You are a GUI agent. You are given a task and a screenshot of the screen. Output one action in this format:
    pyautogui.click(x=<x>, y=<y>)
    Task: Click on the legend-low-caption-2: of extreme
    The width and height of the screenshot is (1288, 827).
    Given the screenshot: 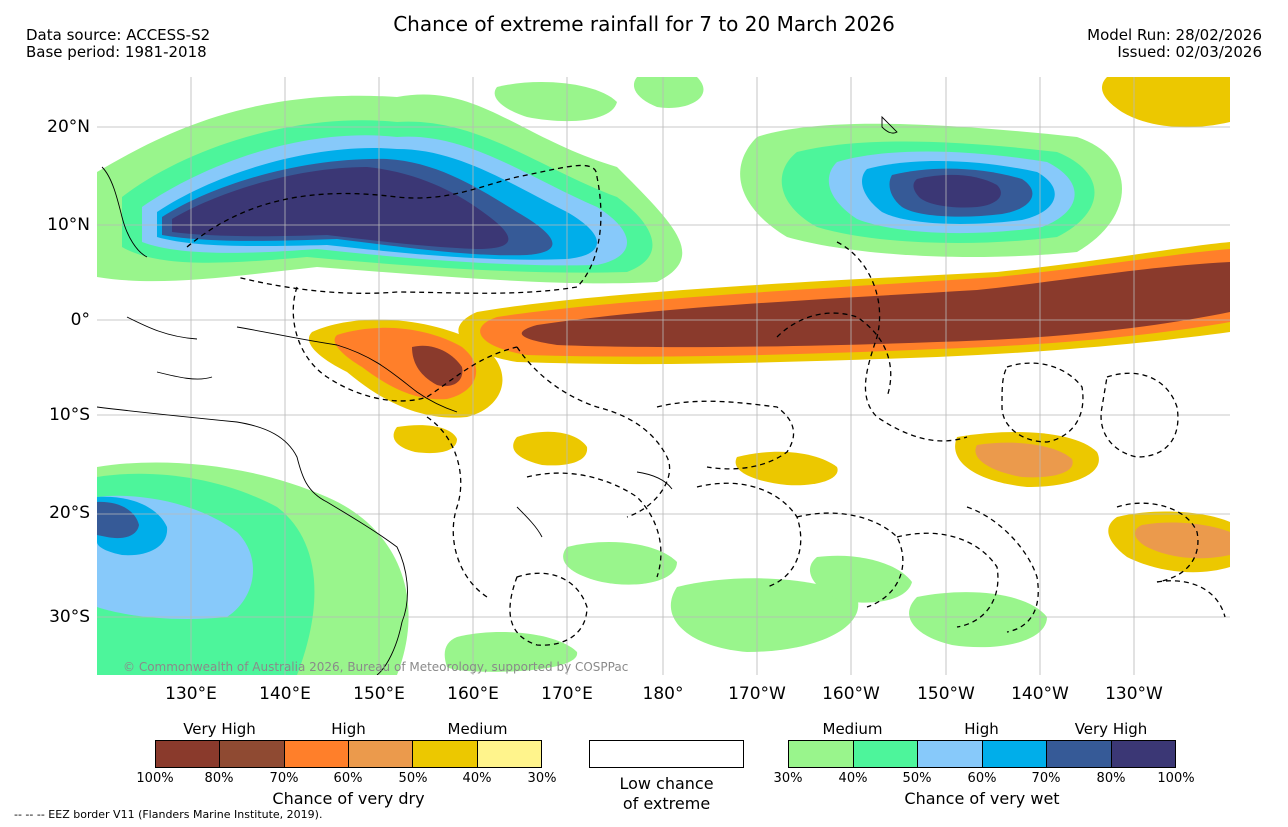 What is the action you would take?
    pyautogui.click(x=666, y=803)
    